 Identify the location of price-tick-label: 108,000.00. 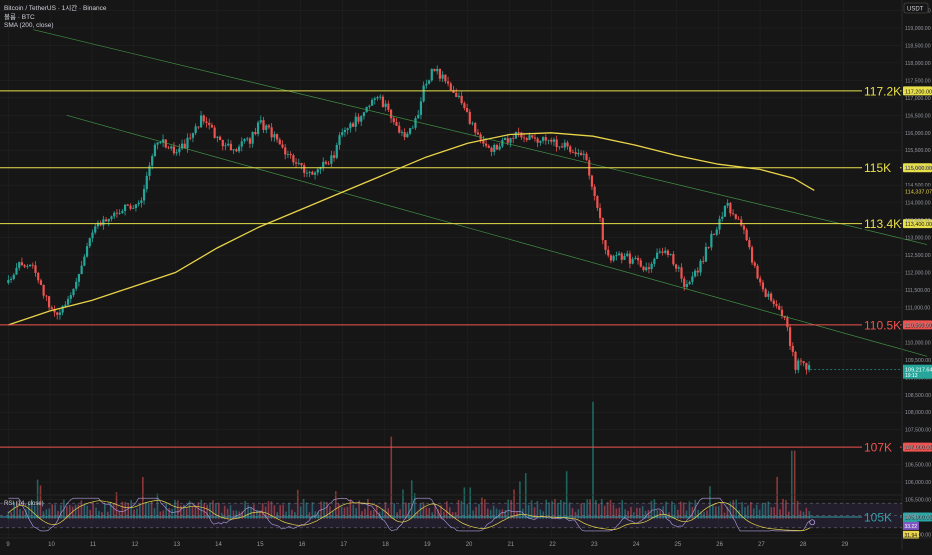
(918, 413).